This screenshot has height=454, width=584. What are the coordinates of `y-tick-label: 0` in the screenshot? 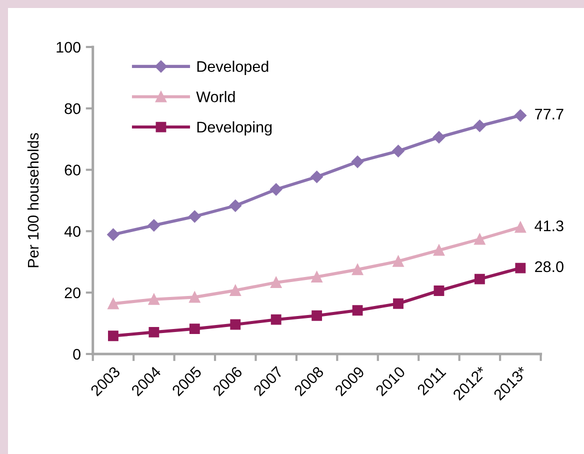 It's located at (76, 354).